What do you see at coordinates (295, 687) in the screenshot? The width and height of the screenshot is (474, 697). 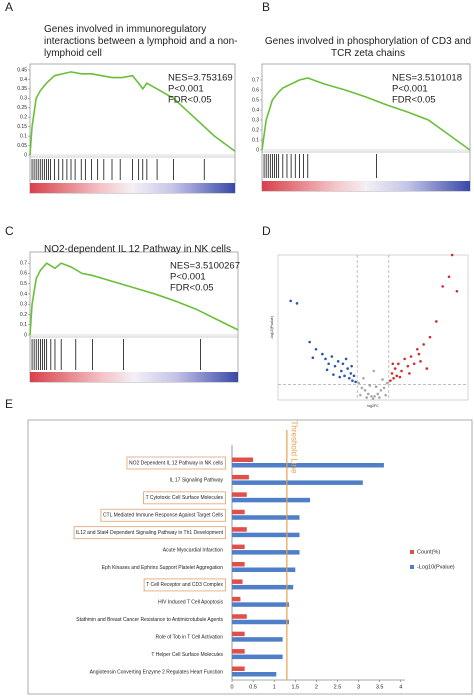 I see `x-tick-label: 1.5` at bounding box center [295, 687].